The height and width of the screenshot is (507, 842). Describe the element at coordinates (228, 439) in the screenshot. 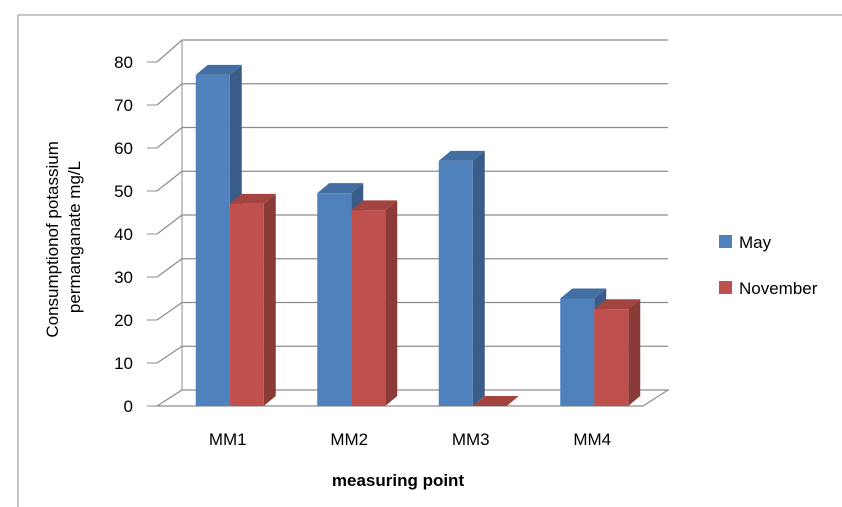

I see `x-tick-label: MM1` at that location.